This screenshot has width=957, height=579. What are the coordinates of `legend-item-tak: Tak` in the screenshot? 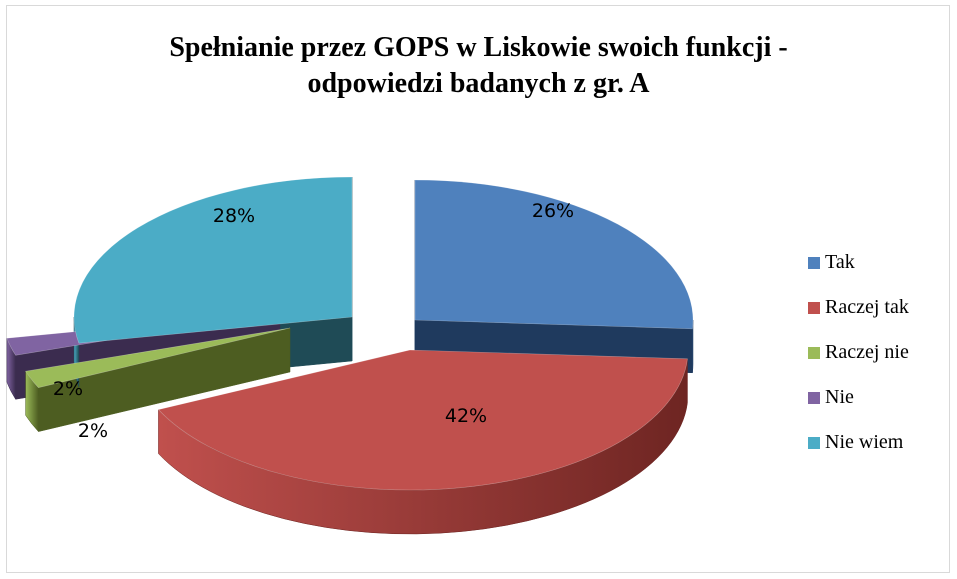 It's located at (858, 262).